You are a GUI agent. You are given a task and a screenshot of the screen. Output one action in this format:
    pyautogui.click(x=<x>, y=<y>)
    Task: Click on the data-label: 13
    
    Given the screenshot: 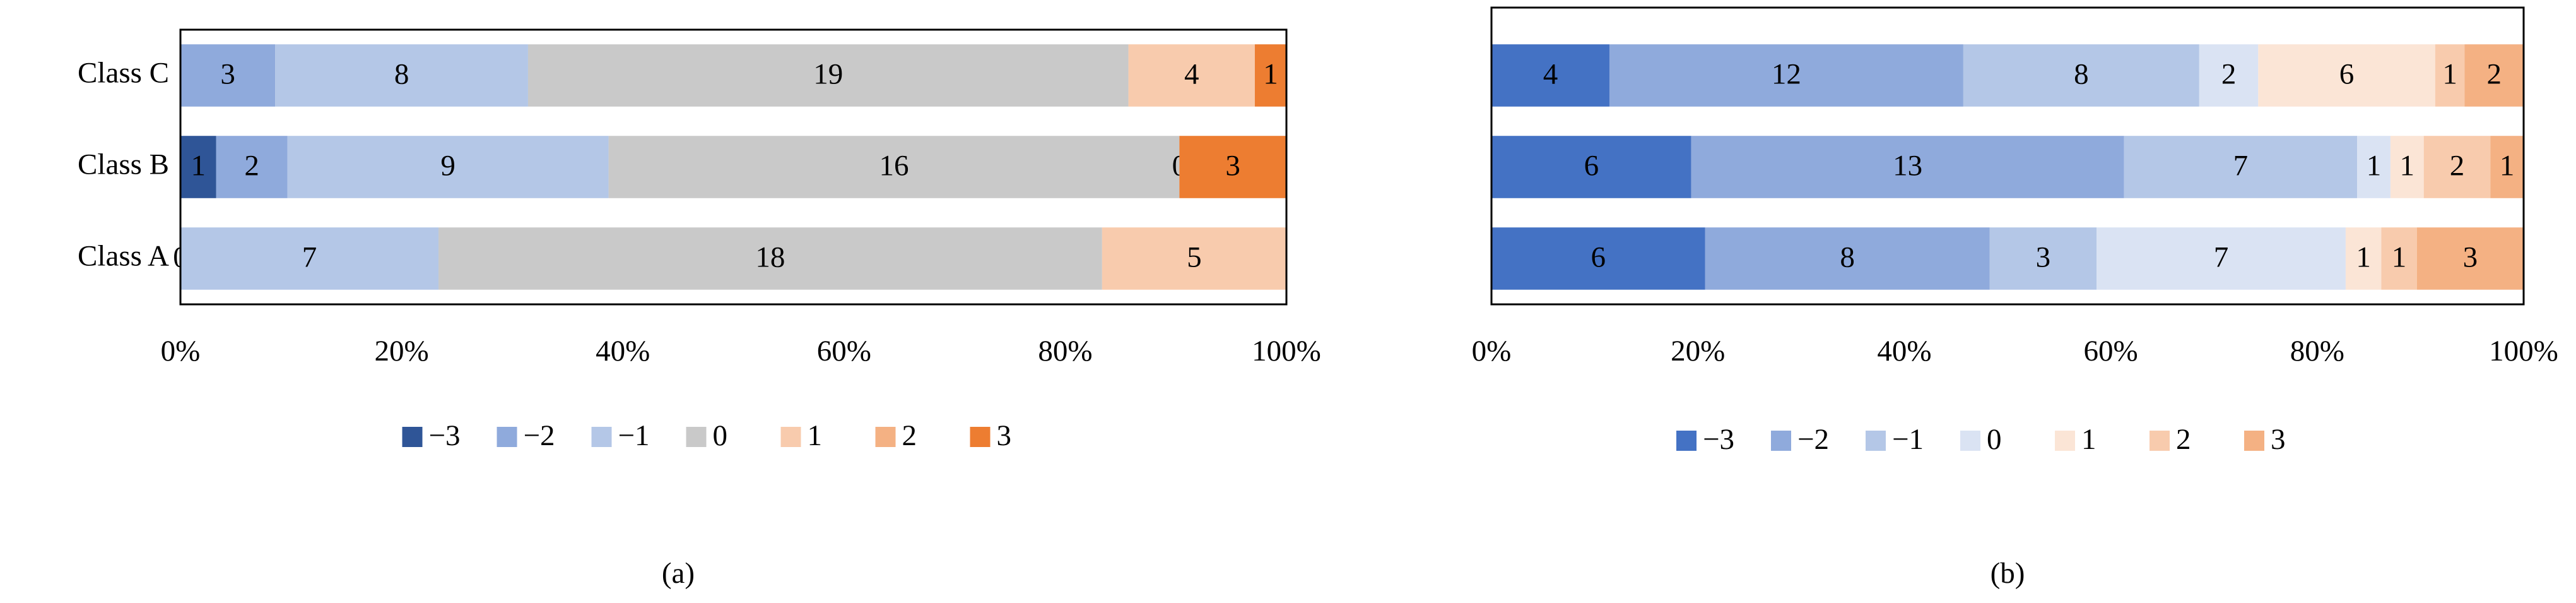 What is the action you would take?
    pyautogui.click(x=1907, y=165)
    